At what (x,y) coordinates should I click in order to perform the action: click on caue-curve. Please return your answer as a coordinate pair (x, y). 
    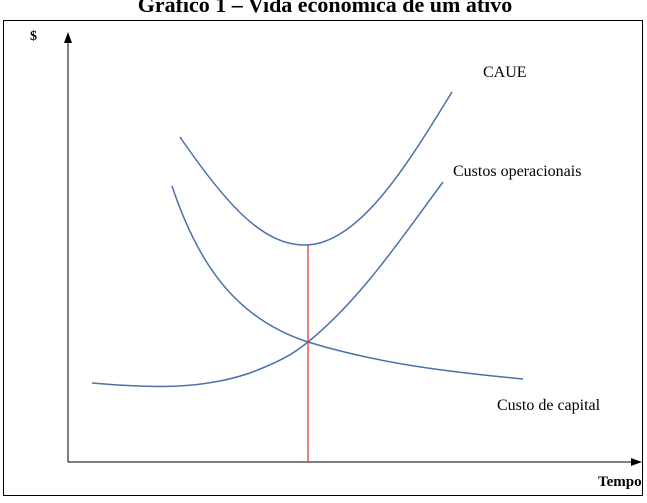
    Looking at the image, I should click on (316, 168).